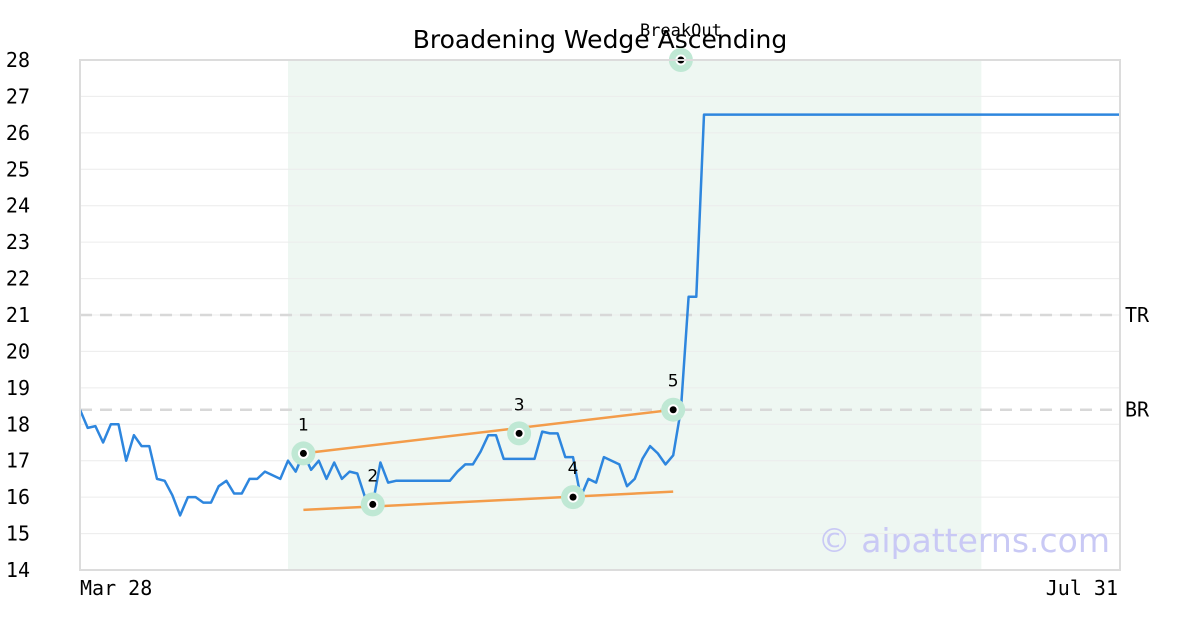 Image resolution: width=1200 pixels, height=630 pixels. I want to click on y-tick-label: 18, so click(18, 424).